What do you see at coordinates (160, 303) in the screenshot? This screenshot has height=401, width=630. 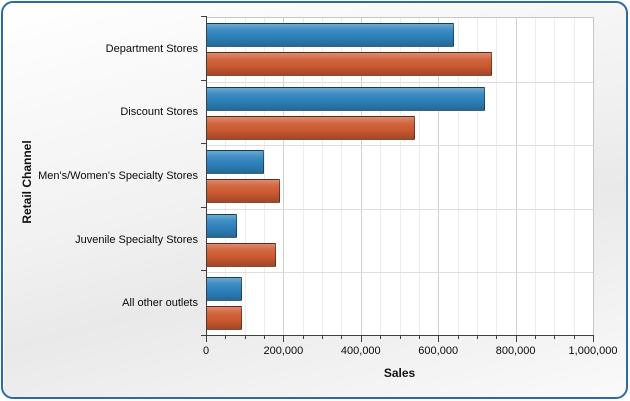 I see `category-label: All other outlets` at bounding box center [160, 303].